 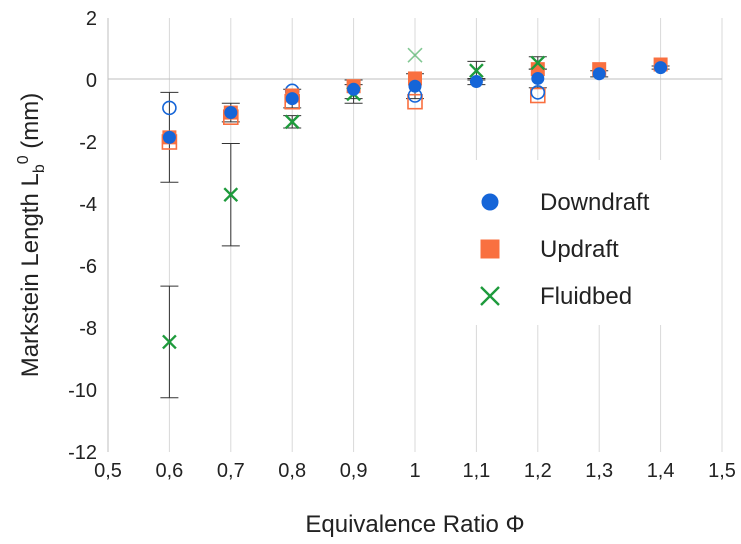 I want to click on y-axis-title-main: Markstein Length L, so click(x=30, y=275).